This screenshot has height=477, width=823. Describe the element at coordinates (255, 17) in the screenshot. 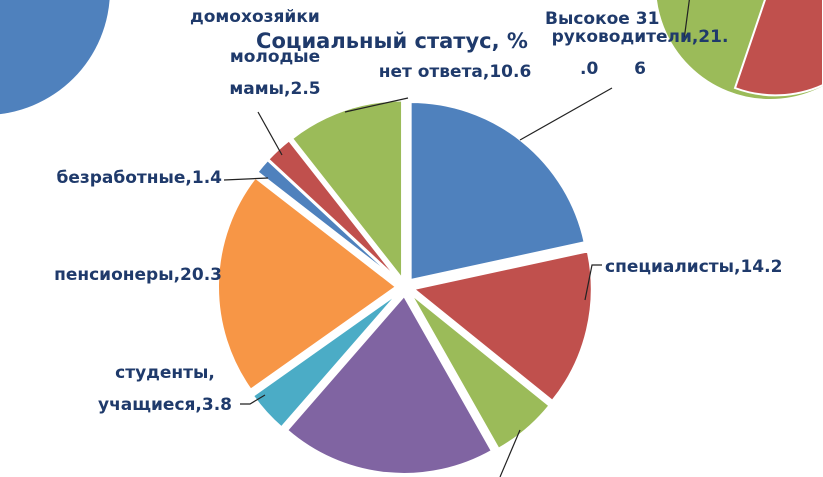

I see `annotation: домохозяйки` at that location.